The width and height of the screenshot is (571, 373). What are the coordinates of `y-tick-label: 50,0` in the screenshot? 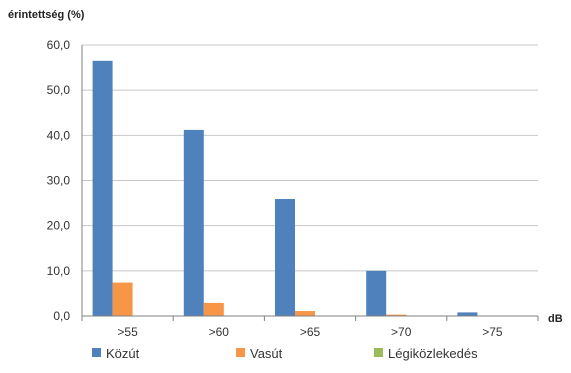 It's located at (59, 90).